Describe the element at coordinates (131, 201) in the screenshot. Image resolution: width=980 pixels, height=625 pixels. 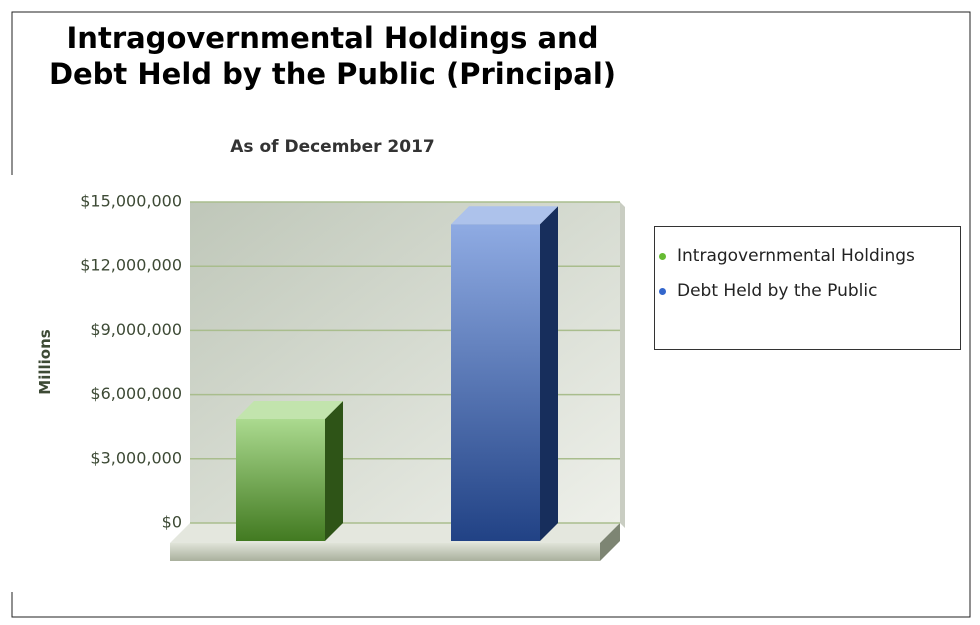
I see `y-tick-label: $15,000,000` at that location.